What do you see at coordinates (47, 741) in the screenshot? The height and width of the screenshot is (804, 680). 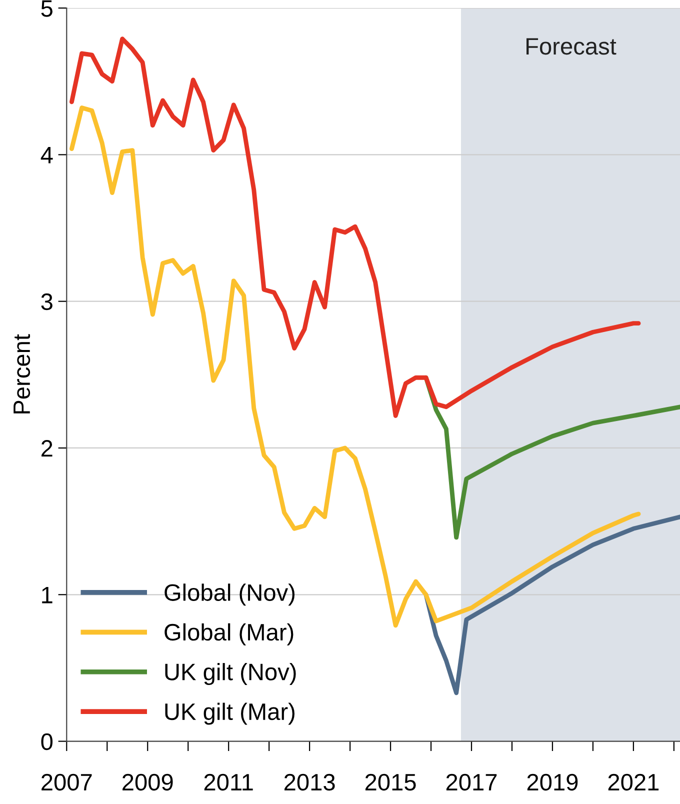 I see `y-tick-label: 0` at bounding box center [47, 741].